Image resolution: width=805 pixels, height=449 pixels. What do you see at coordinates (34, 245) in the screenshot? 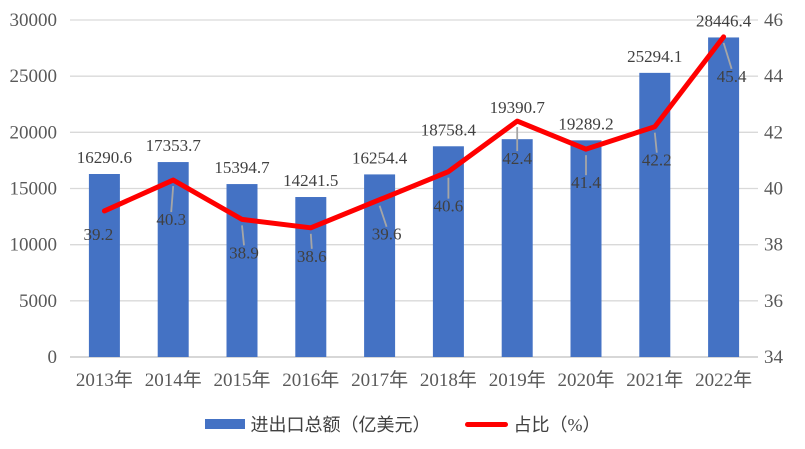
I see `left-axis-tick-label: 10000` at bounding box center [34, 245].